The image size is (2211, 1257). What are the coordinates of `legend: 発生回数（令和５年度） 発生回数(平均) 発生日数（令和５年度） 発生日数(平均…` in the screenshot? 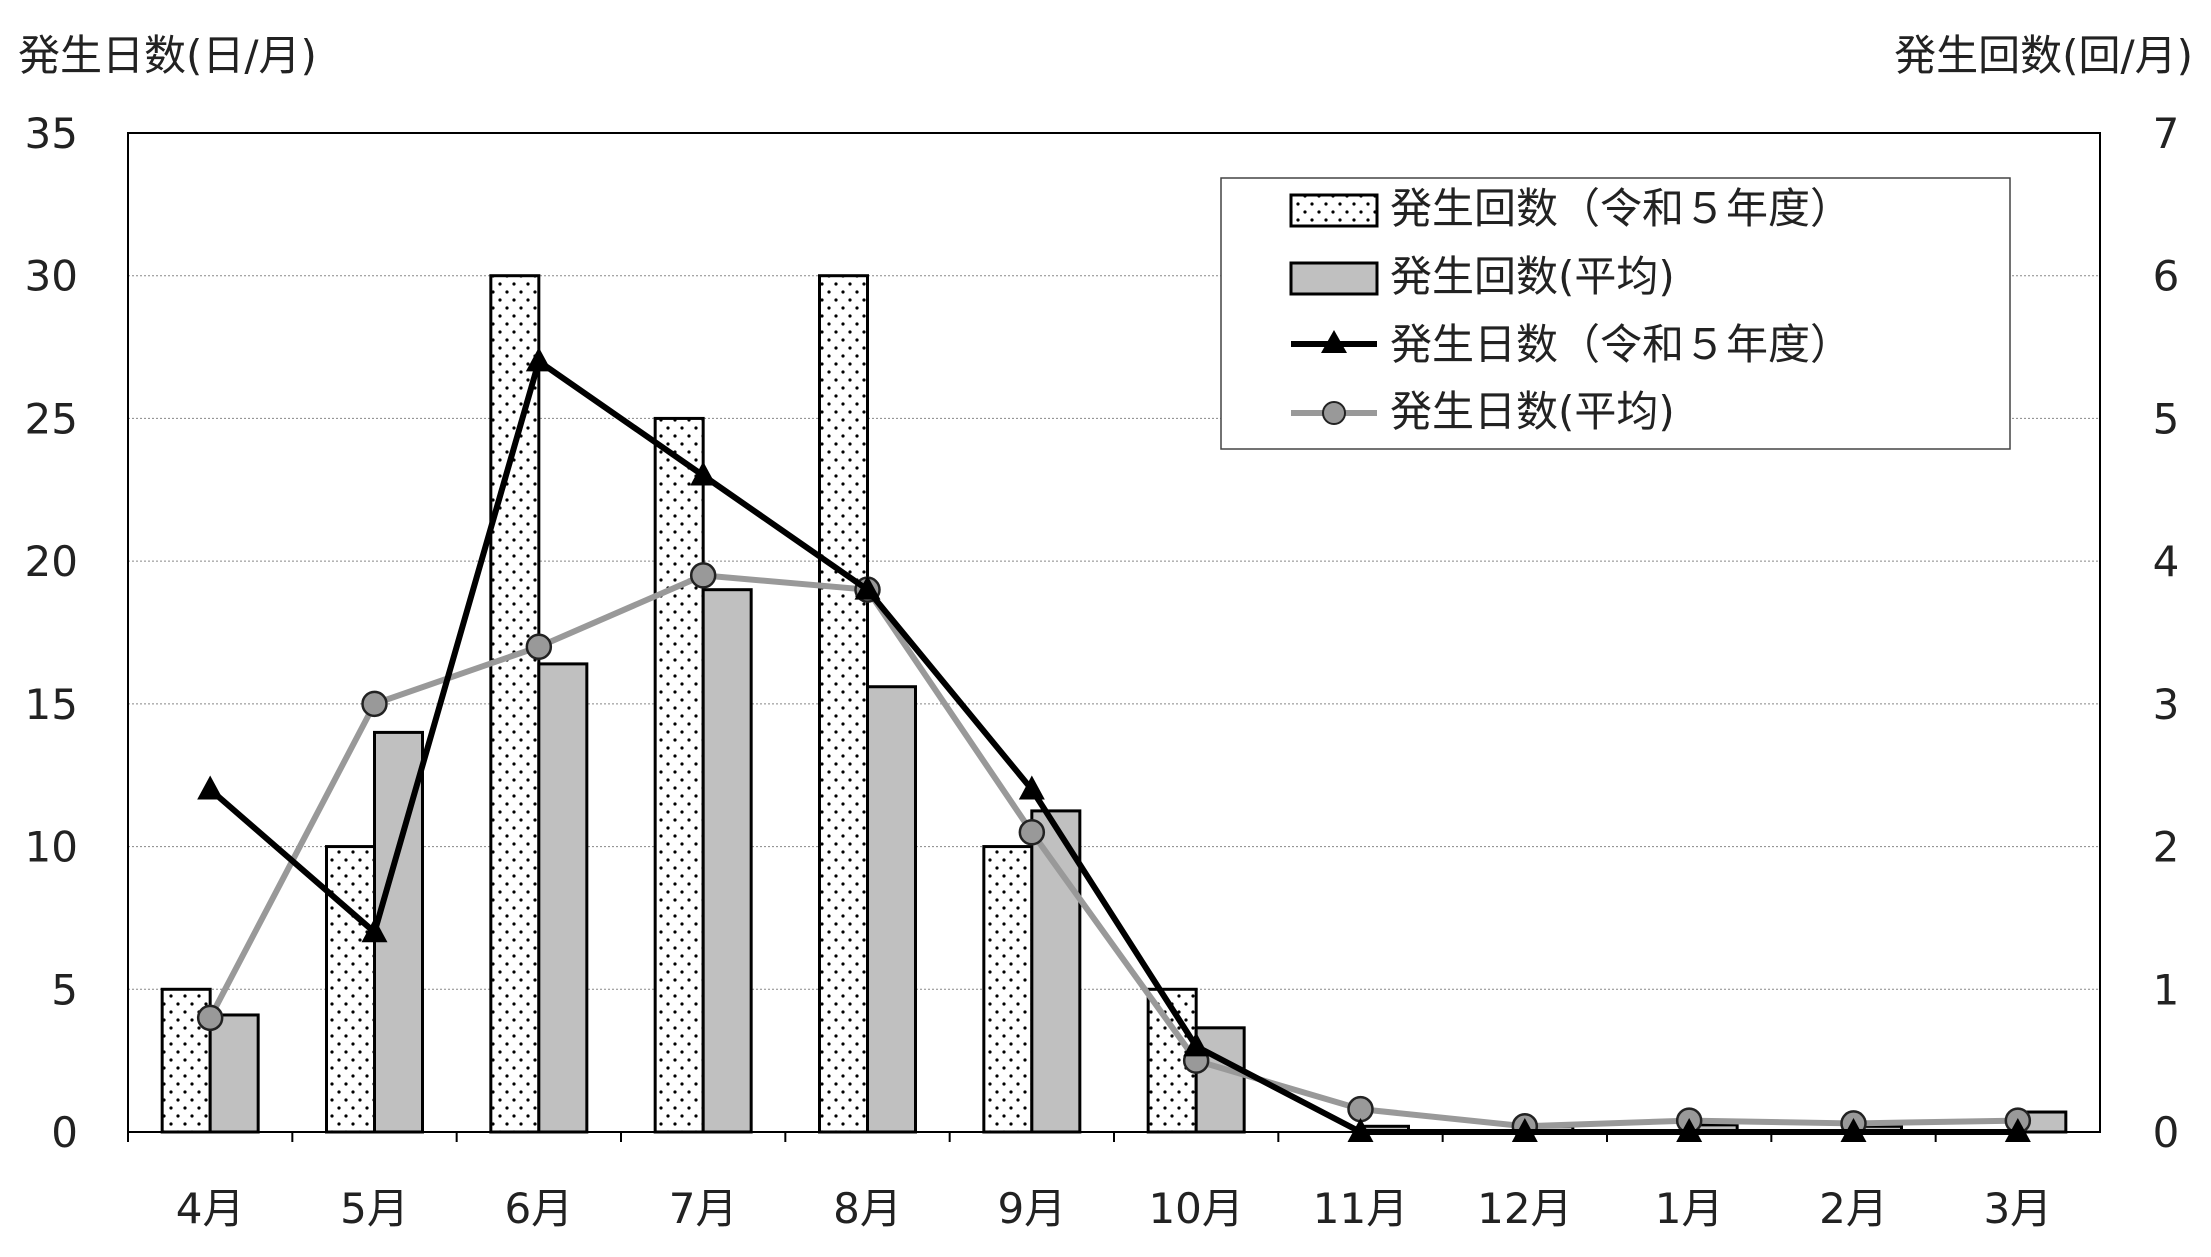 It's located at (1615, 313).